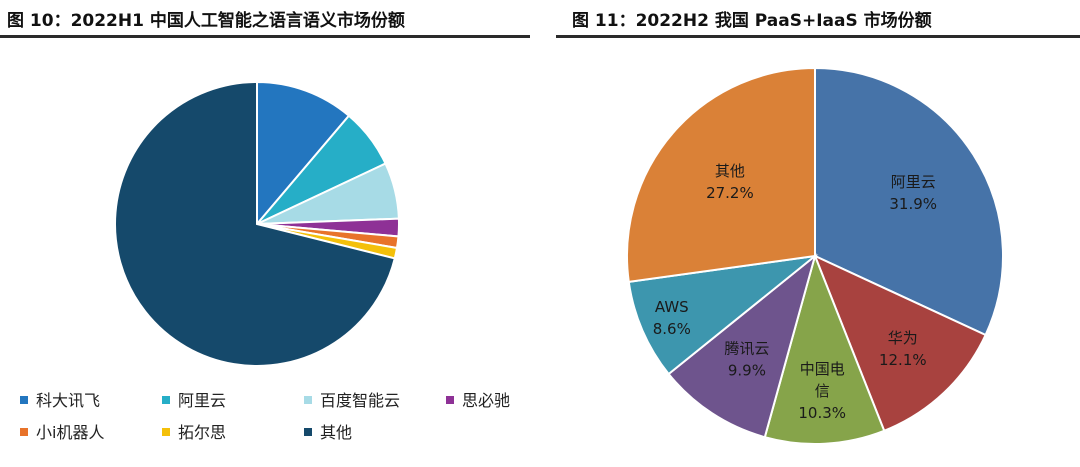  What do you see at coordinates (336, 432) in the screenshot?
I see `legend-label-6: 其他` at bounding box center [336, 432].